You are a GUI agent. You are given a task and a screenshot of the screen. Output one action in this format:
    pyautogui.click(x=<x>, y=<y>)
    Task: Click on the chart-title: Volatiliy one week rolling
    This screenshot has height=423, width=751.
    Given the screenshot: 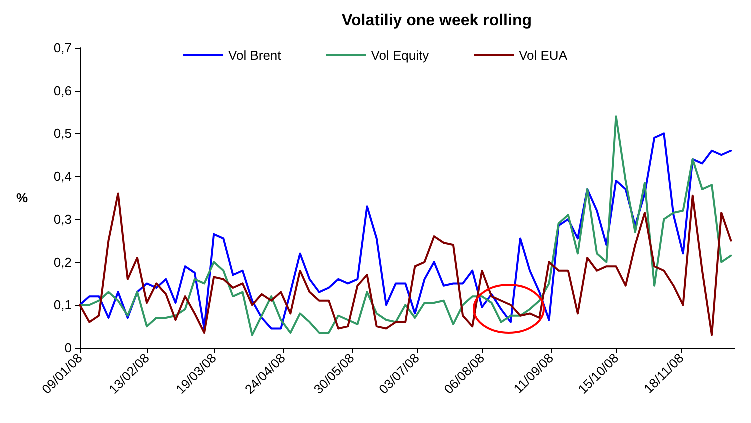 What is the action you would take?
    pyautogui.click(x=437, y=21)
    